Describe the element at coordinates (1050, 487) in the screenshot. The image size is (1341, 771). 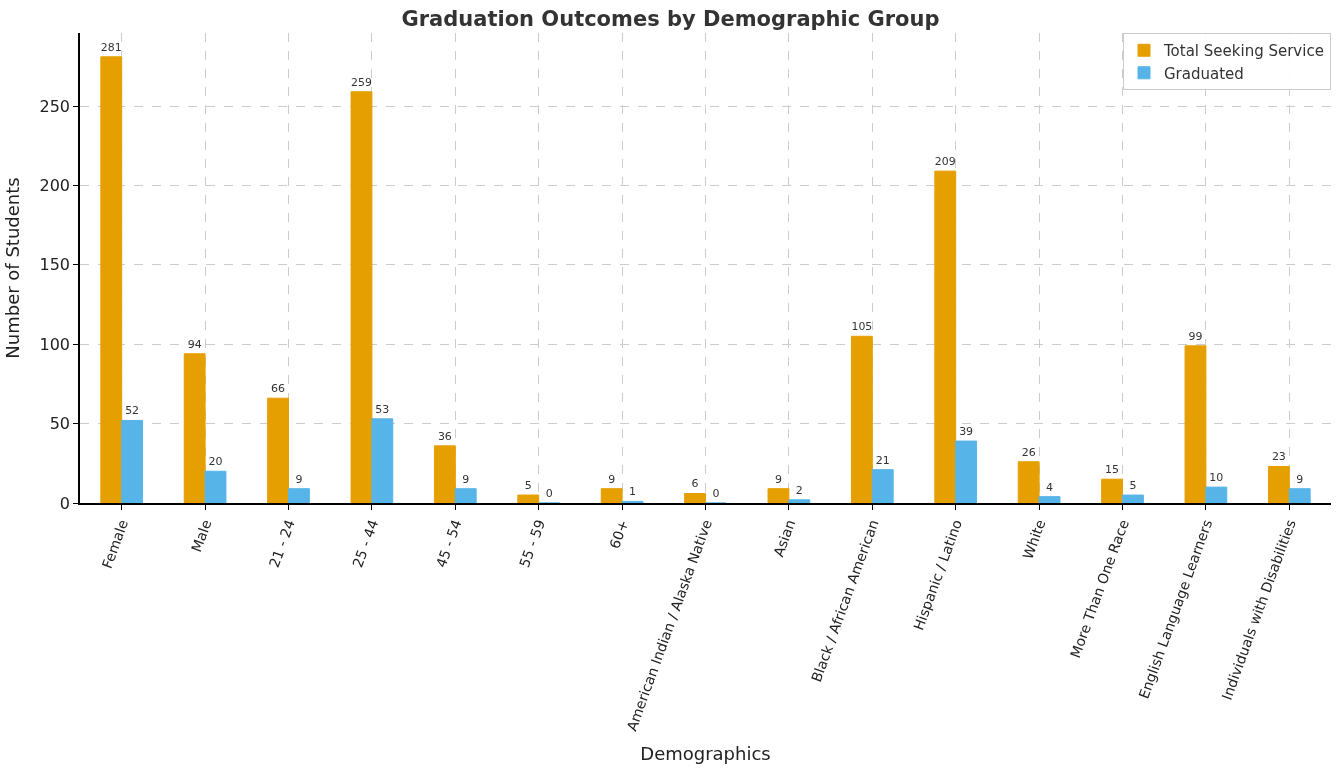
I see `data-label: 4` at that location.